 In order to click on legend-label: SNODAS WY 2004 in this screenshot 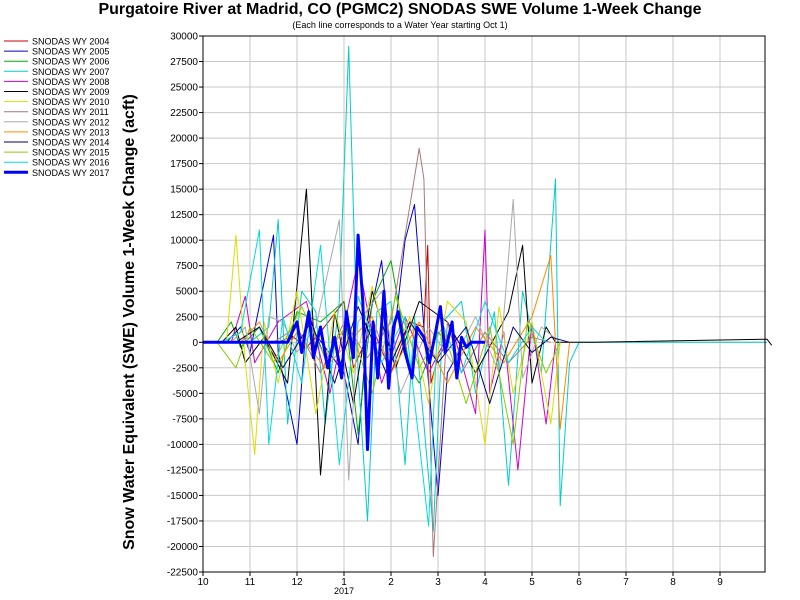, I will do `click(70, 42)`.